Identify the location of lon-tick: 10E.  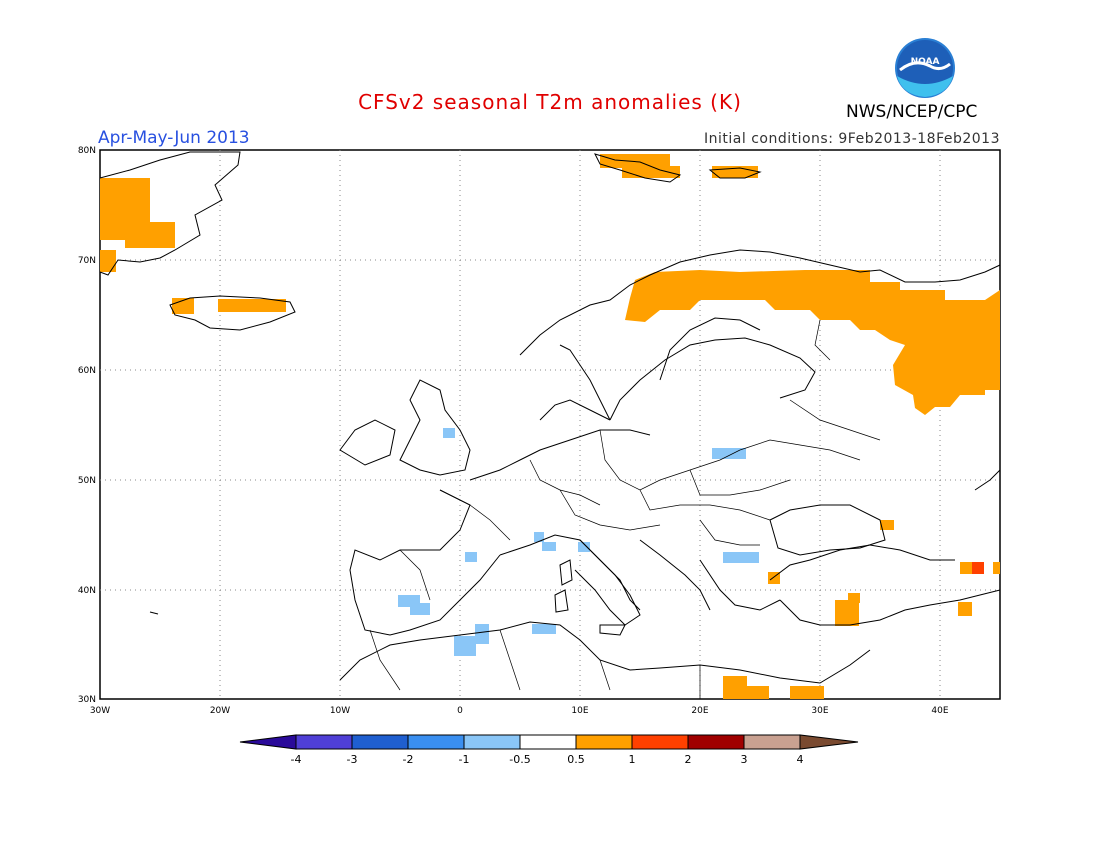
(579, 711).